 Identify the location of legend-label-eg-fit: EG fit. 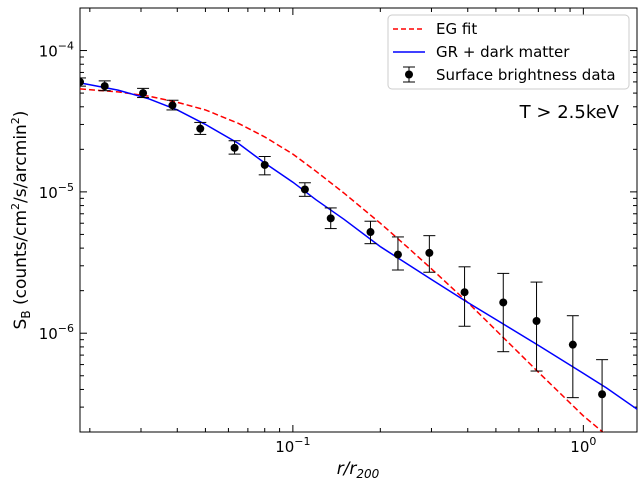
(456, 29).